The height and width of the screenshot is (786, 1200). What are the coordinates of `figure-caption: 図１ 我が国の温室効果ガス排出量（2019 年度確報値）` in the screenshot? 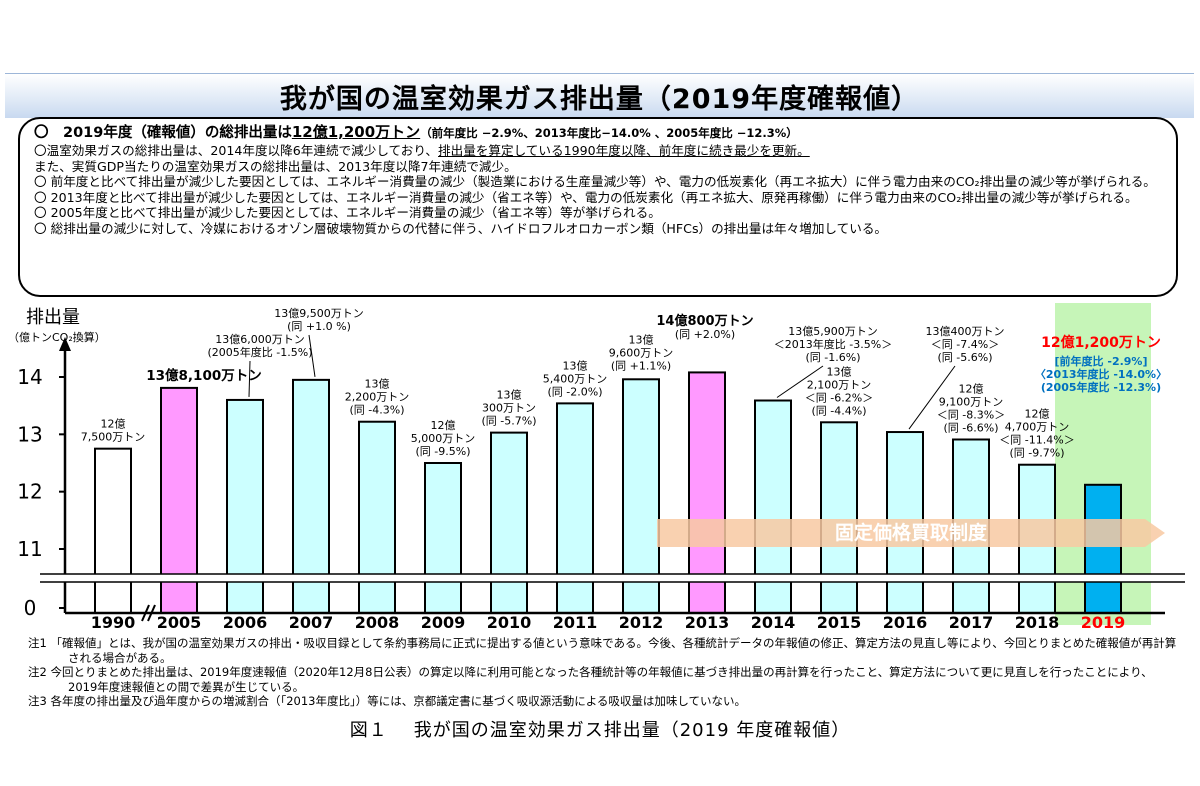 It's located at (600, 729).